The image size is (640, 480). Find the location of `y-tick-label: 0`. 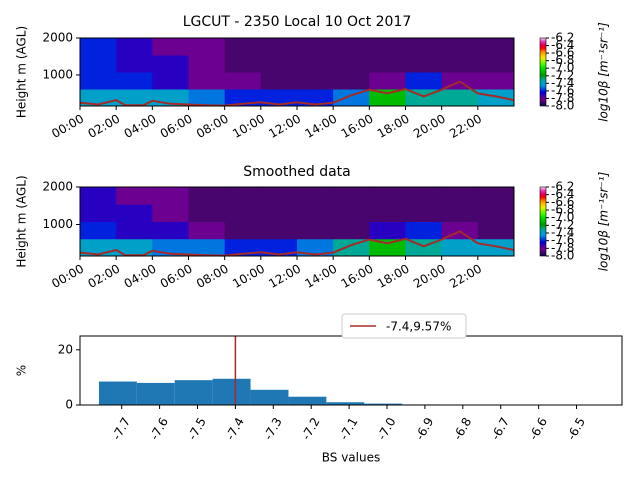

y-tick-label: 0 is located at coordinates (69, 405).